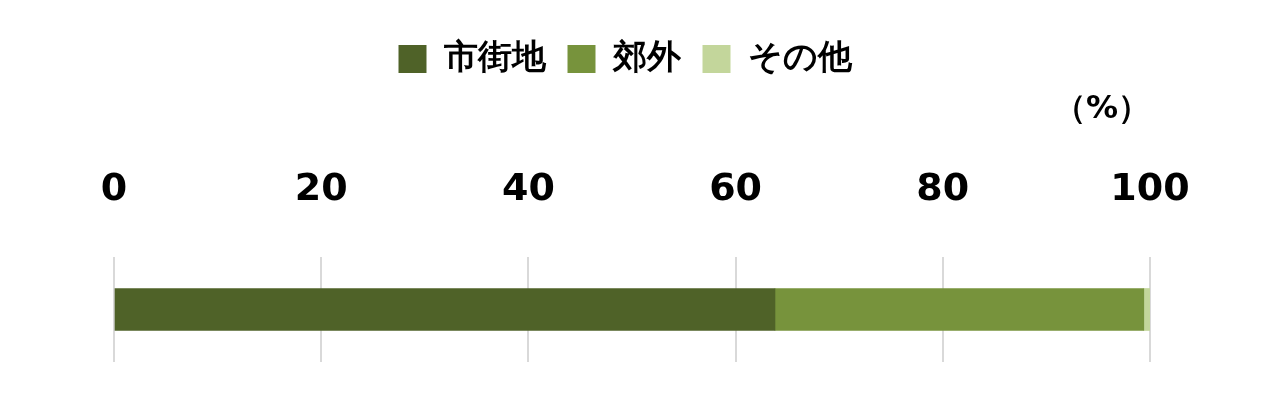 The height and width of the screenshot is (410, 1264). I want to click on legend-label: 郊外, so click(646, 55).